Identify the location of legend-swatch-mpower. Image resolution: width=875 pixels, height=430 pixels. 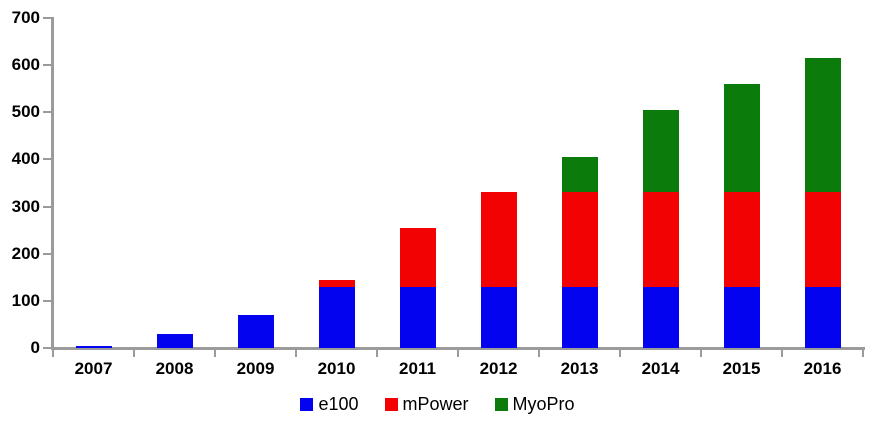
(391, 404).